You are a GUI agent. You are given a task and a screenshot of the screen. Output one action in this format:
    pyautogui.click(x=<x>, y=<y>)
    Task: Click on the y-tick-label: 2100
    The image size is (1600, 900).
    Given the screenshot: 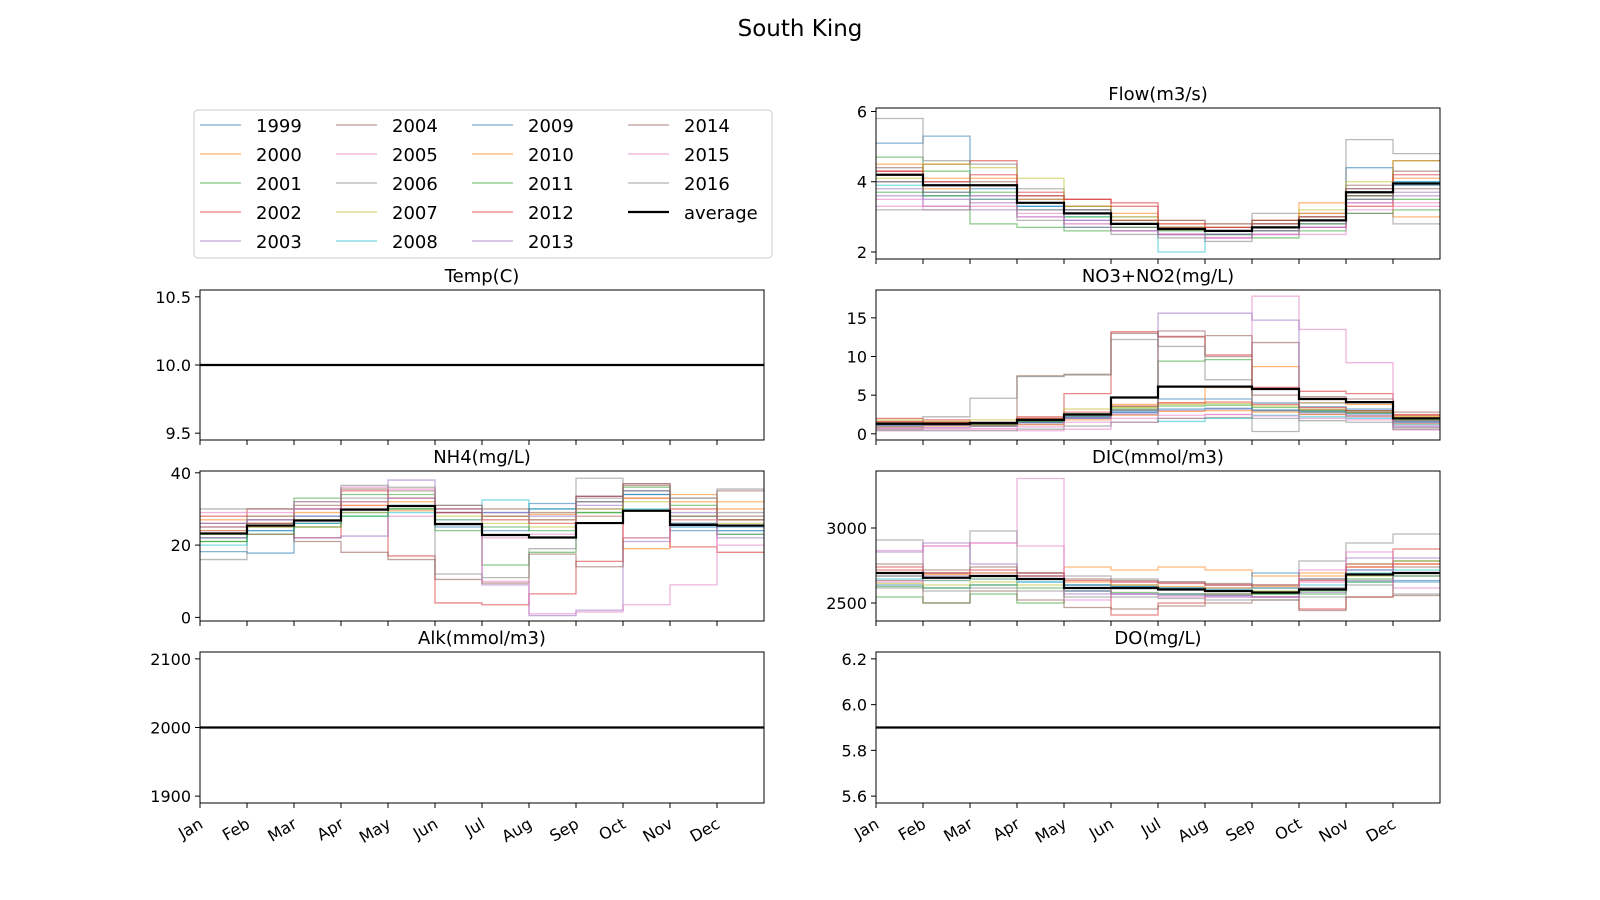 What is the action you would take?
    pyautogui.click(x=170, y=659)
    